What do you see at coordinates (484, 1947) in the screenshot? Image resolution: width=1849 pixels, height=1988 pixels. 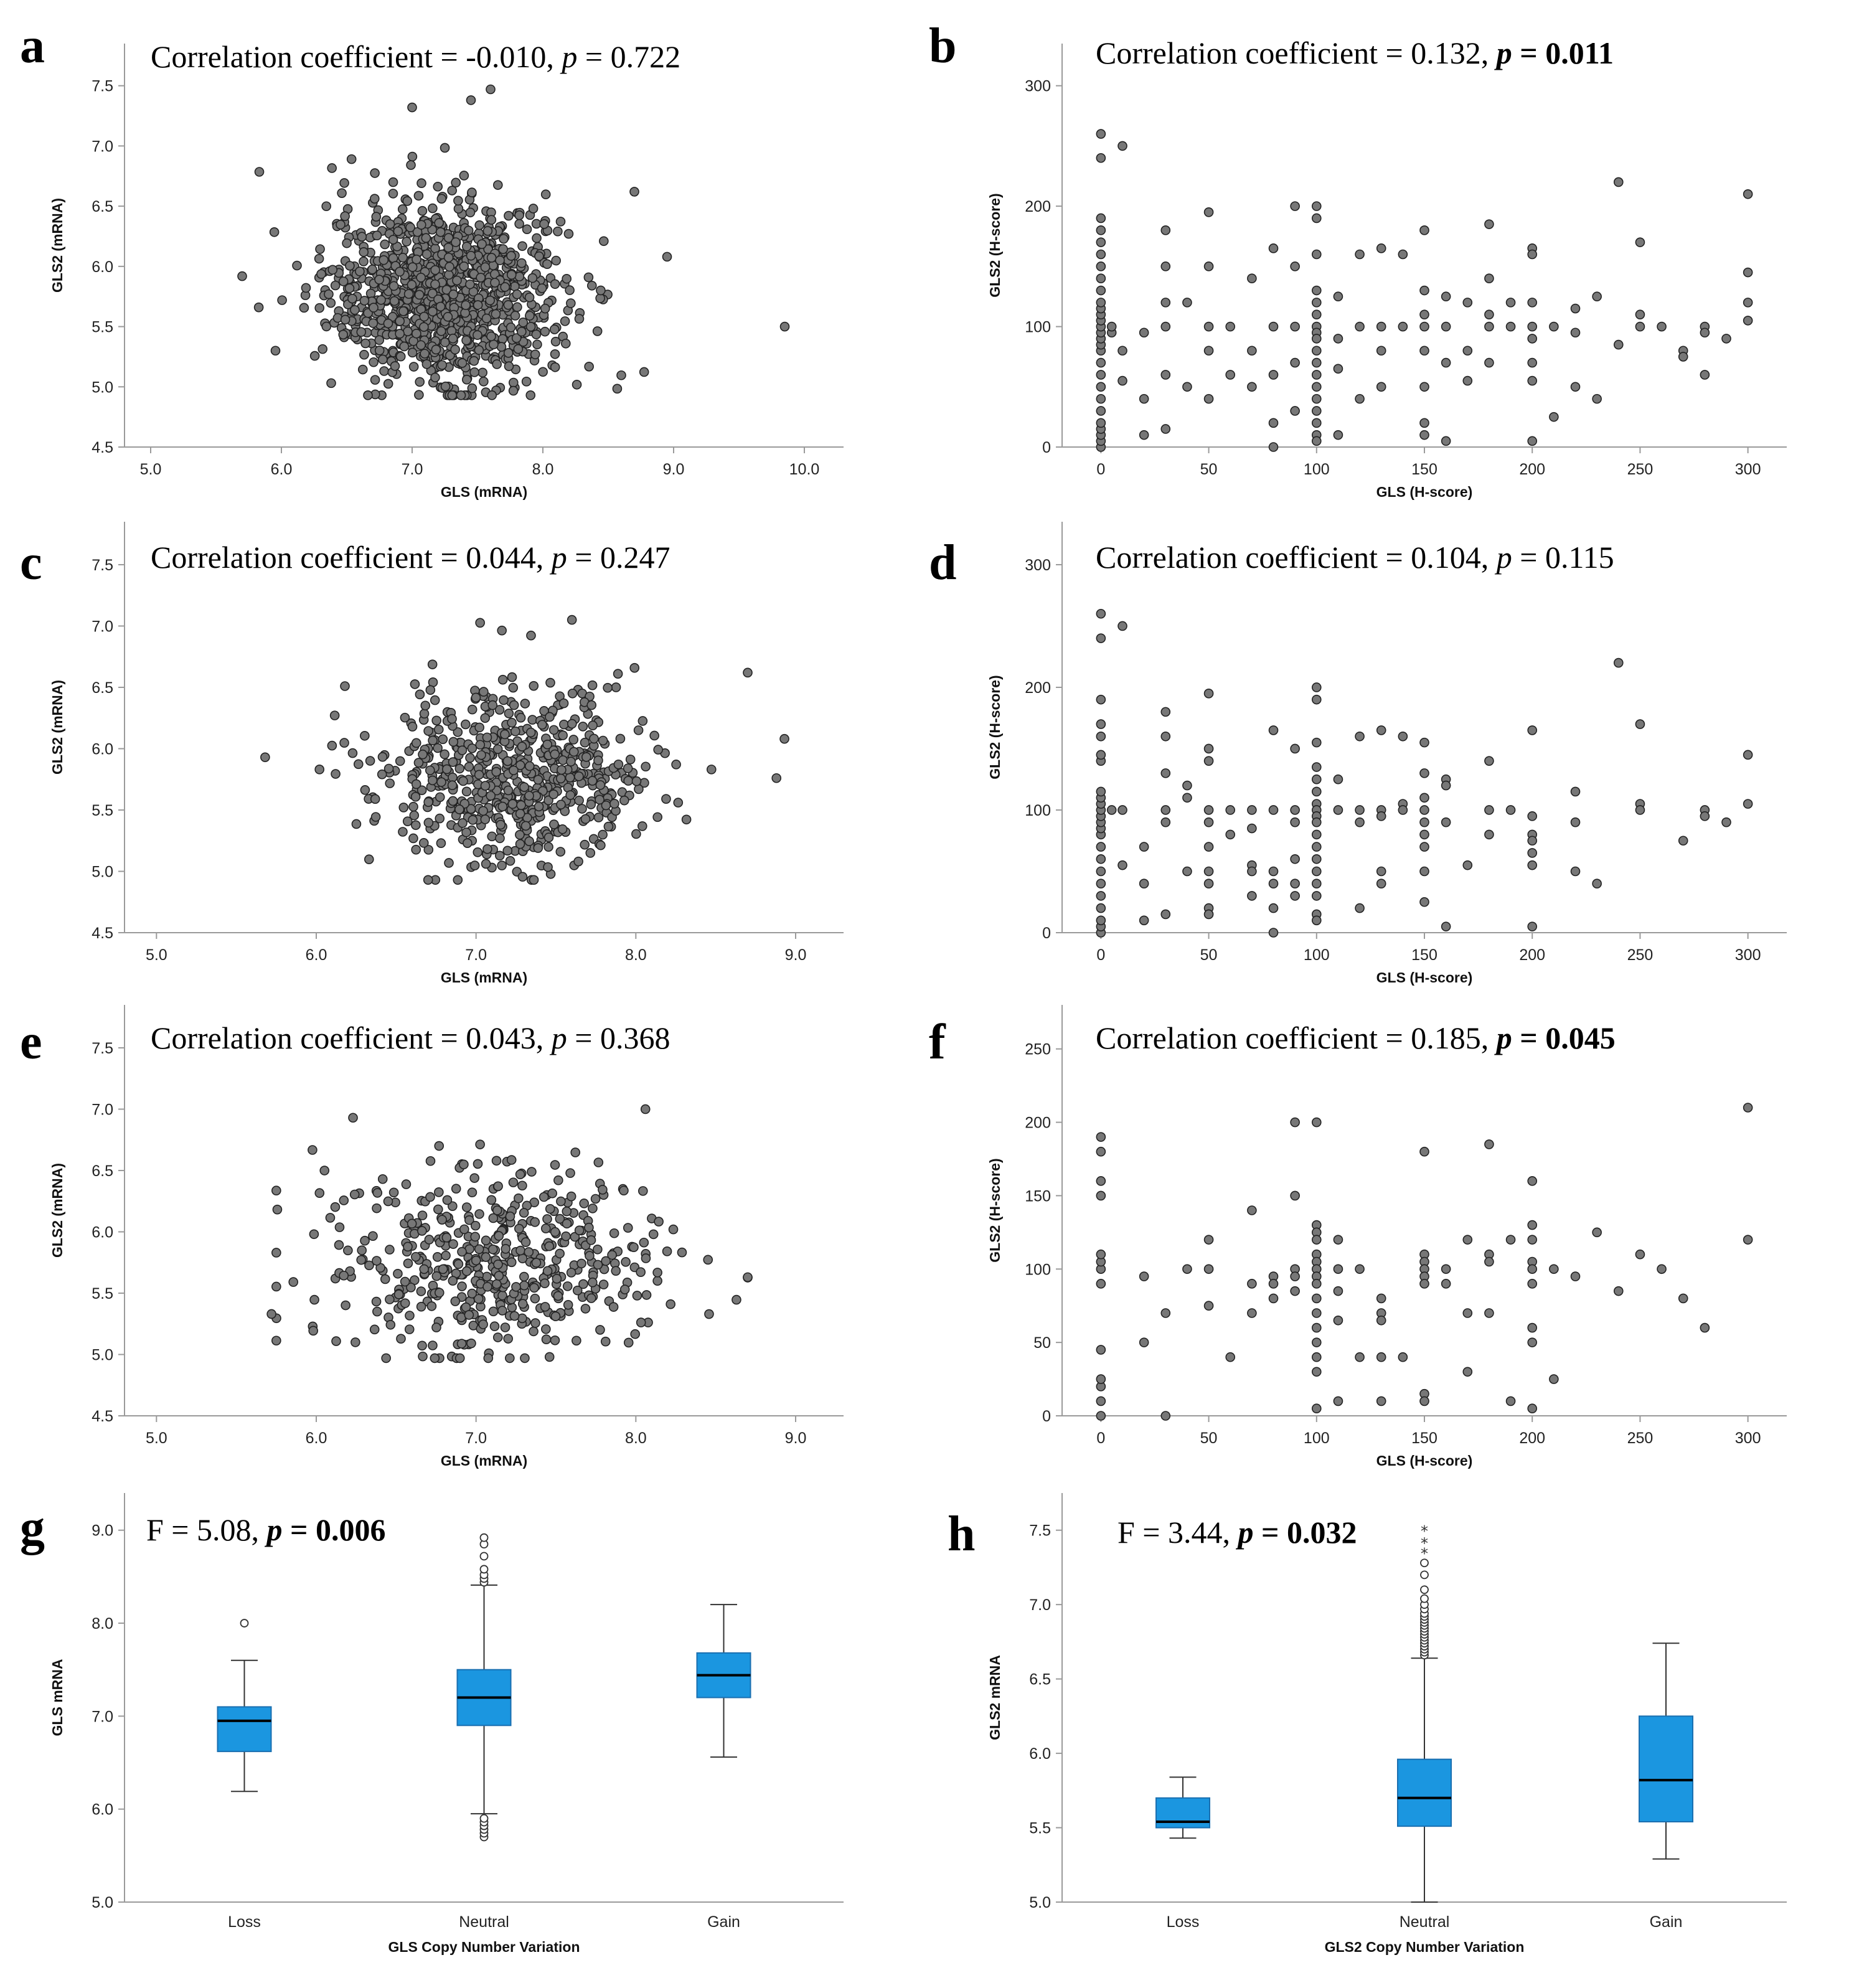 I see `x-axis-title: GLS Copy Number Variation` at bounding box center [484, 1947].